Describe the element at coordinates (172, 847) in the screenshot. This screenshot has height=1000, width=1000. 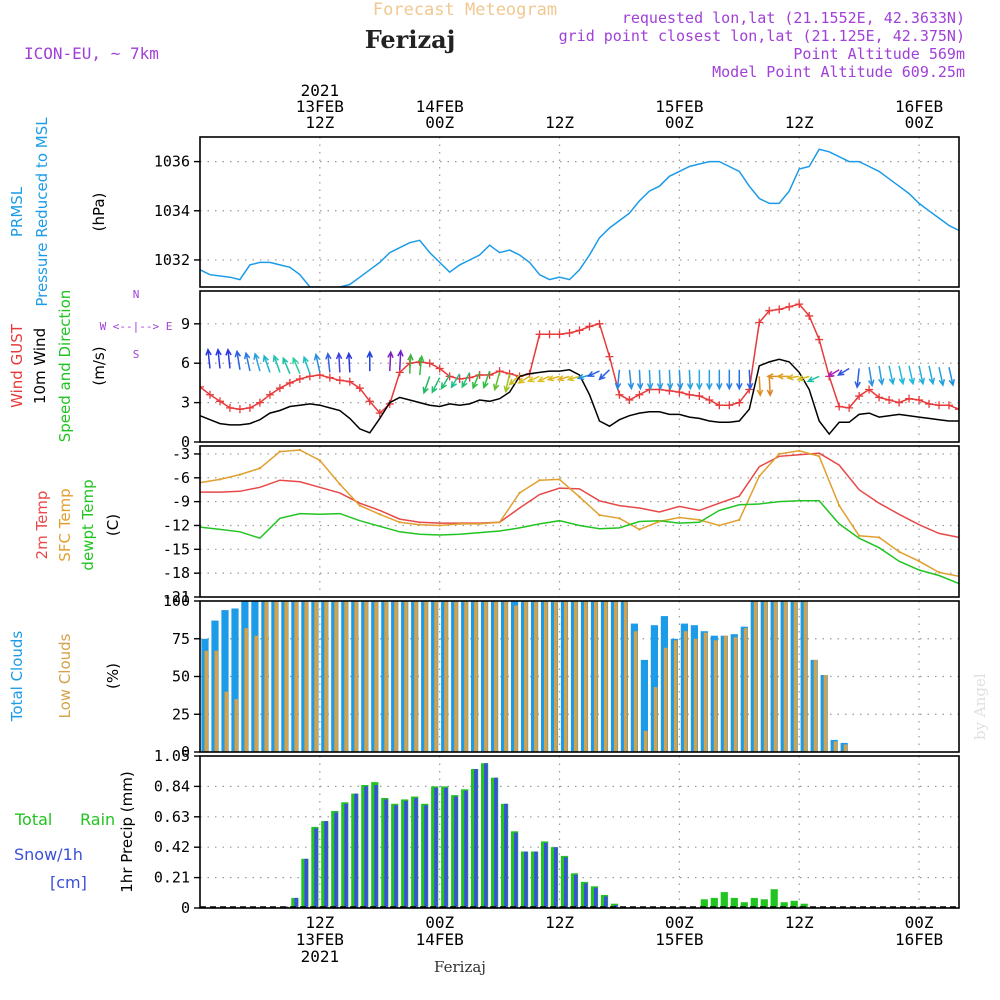
I see `ytick-label-precip: 0.42` at that location.